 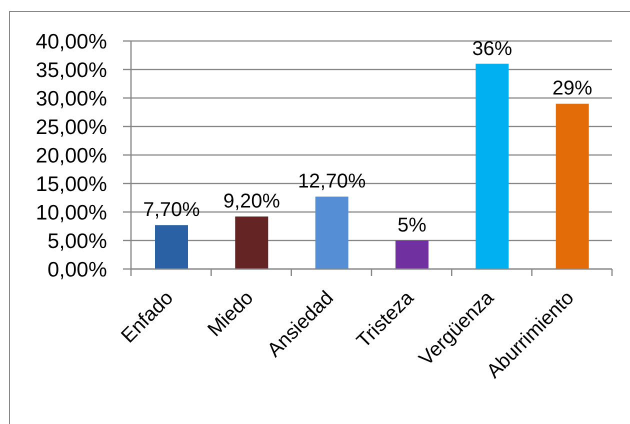 I want to click on data-label: 12,70%, so click(x=332, y=181).